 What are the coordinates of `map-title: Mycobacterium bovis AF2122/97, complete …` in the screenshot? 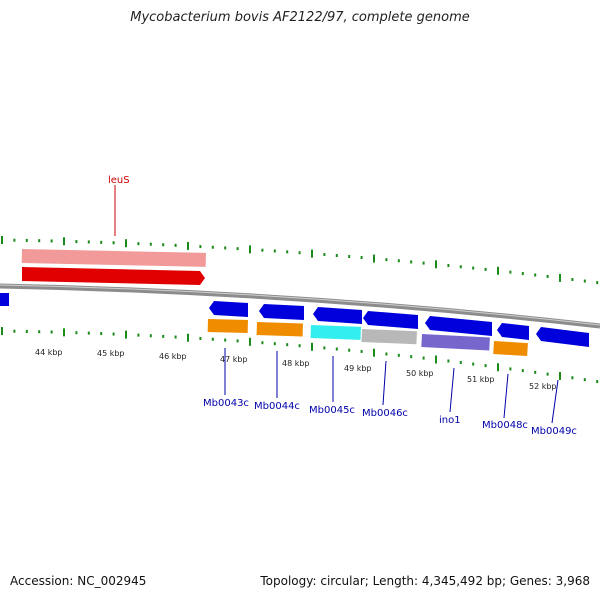 It's located at (300, 17).